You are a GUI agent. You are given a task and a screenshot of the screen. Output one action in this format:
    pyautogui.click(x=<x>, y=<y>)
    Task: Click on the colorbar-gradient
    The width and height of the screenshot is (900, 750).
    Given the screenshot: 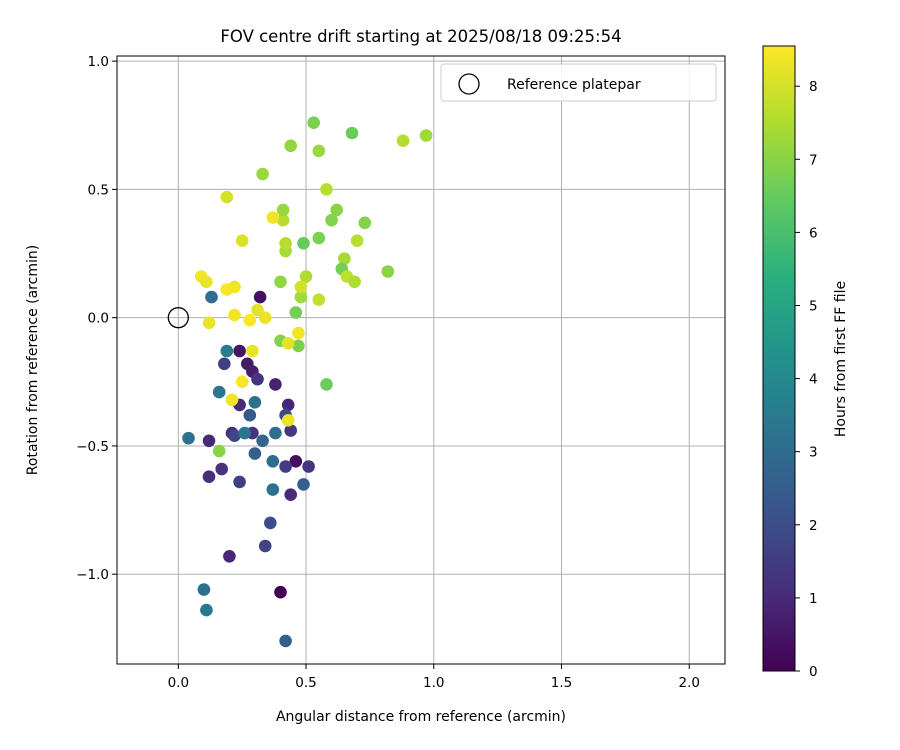 What is the action you would take?
    pyautogui.click(x=779, y=358)
    